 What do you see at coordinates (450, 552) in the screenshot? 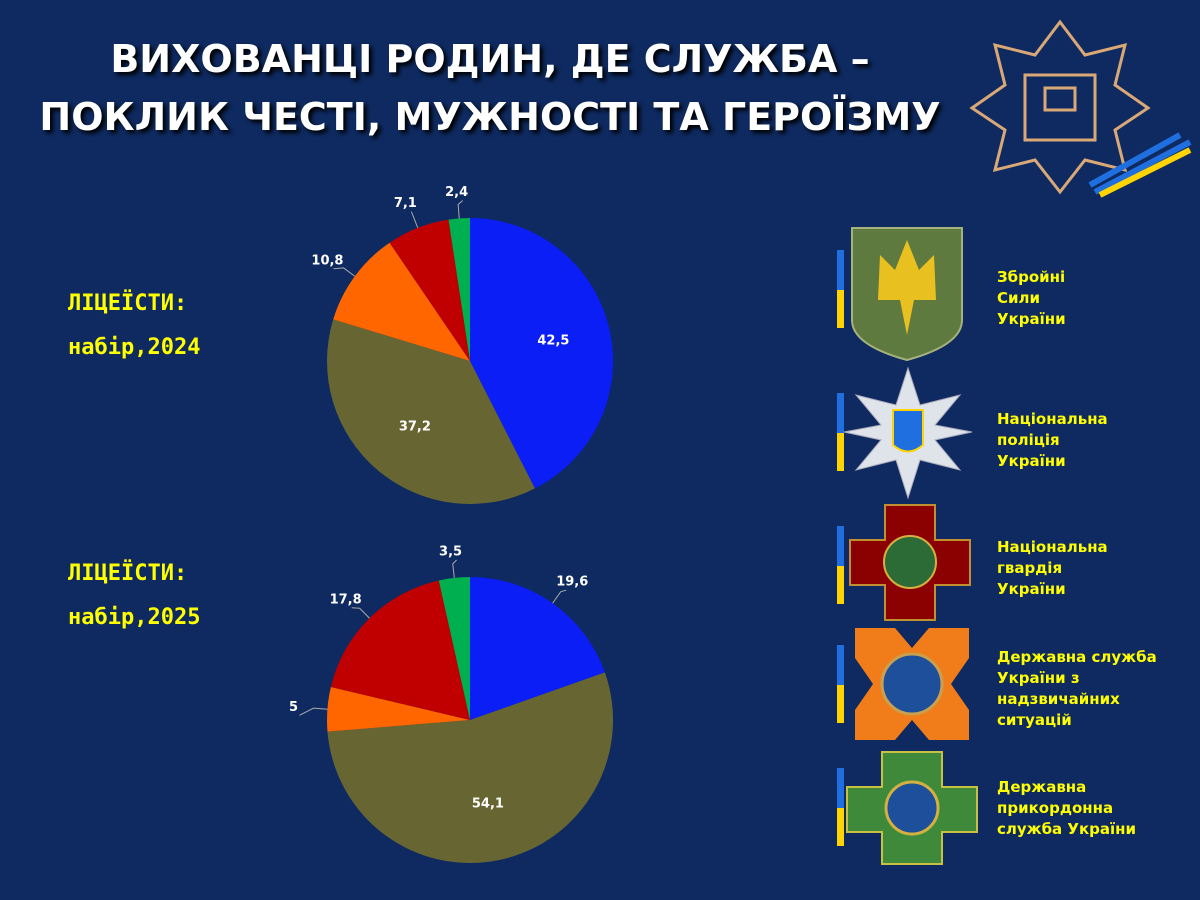
I see `data-label: 3,5` at bounding box center [450, 552].